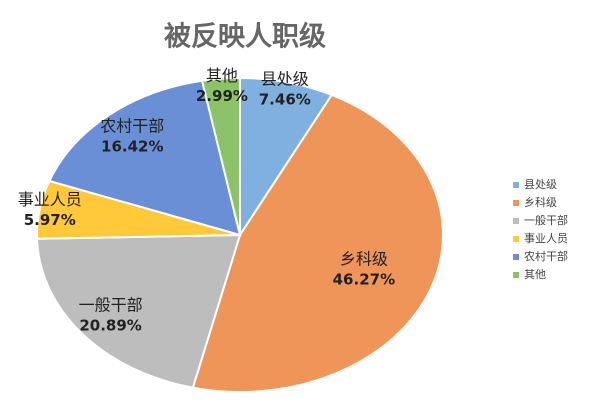 This screenshot has width=600, height=400. Describe the element at coordinates (50, 199) in the screenshot. I see `slice-label: 事业人员` at that location.